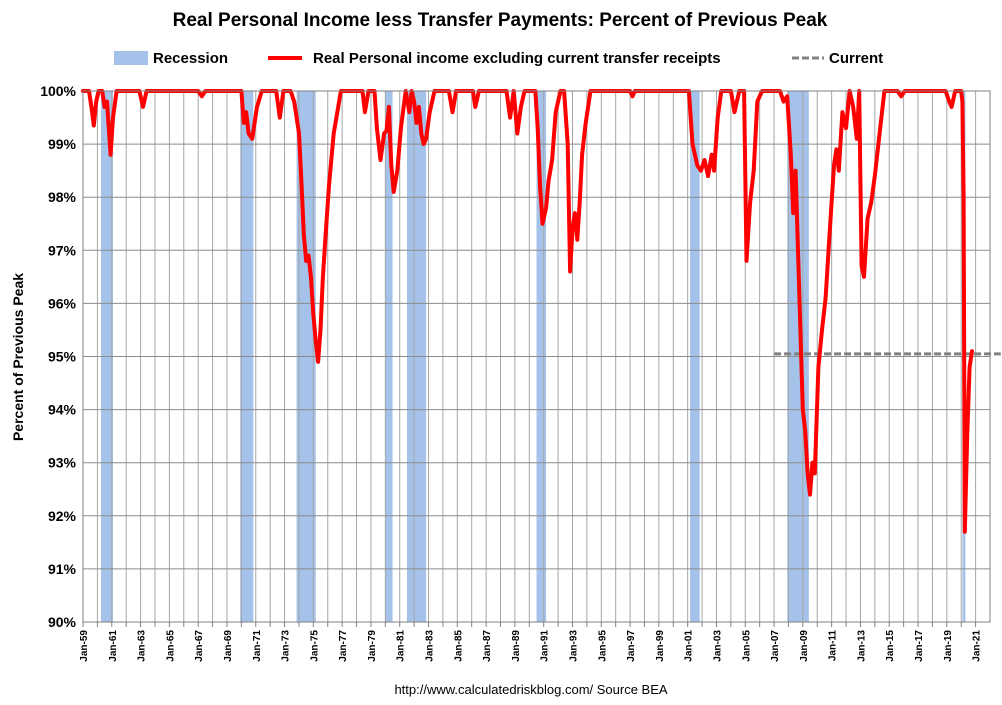  I want to click on legend-recession-swatch, so click(131, 58).